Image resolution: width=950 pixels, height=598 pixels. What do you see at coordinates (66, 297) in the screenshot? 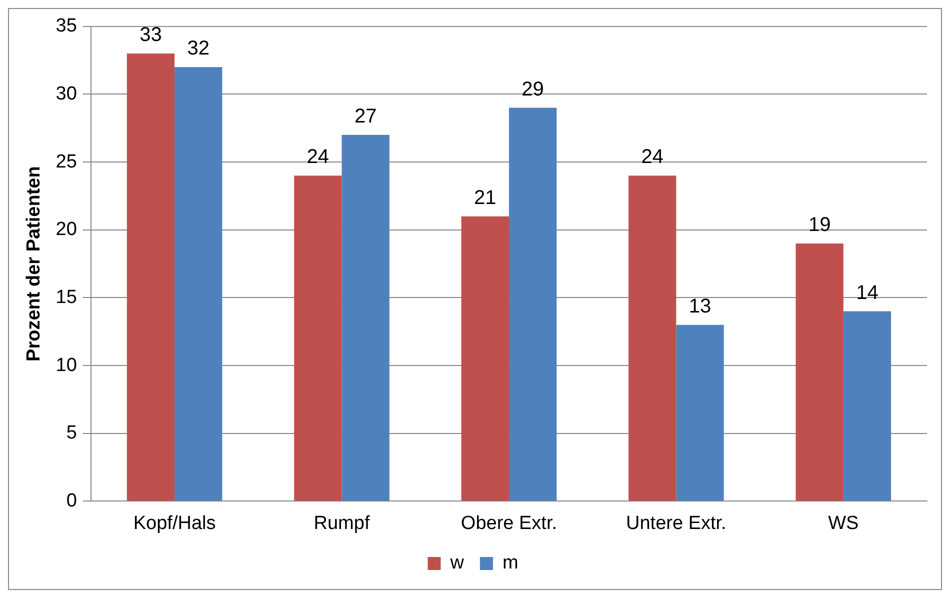
I see `y-tick-label: 15` at bounding box center [66, 297].